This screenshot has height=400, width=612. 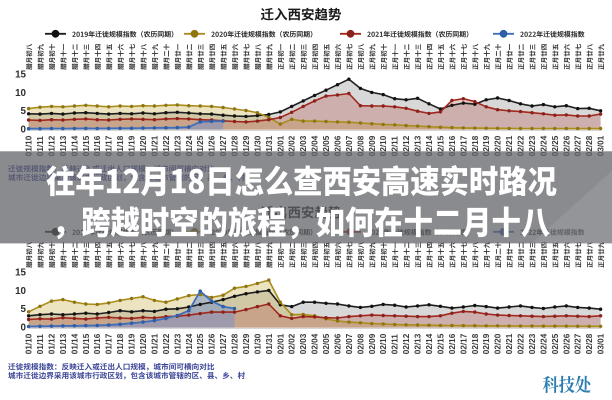 What do you see at coordinates (235, 145) in the screenshot?
I see `svg-text: 01/28` at bounding box center [235, 145].